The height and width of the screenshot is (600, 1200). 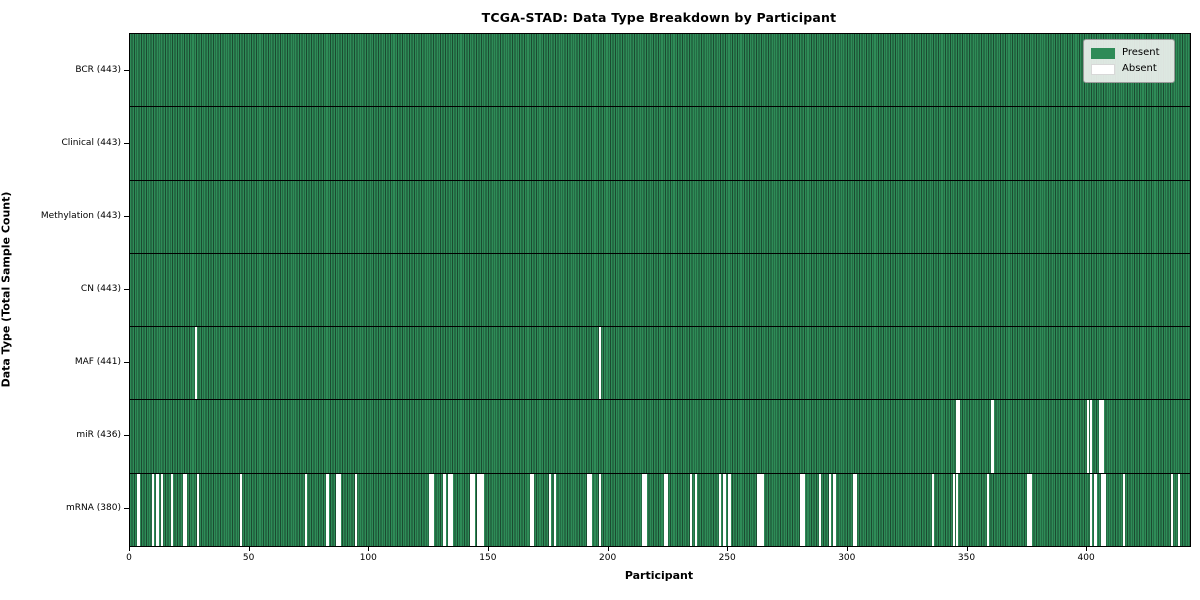 What do you see at coordinates (660, 216) in the screenshot?
I see `heatmap-row-methylation` at bounding box center [660, 216].